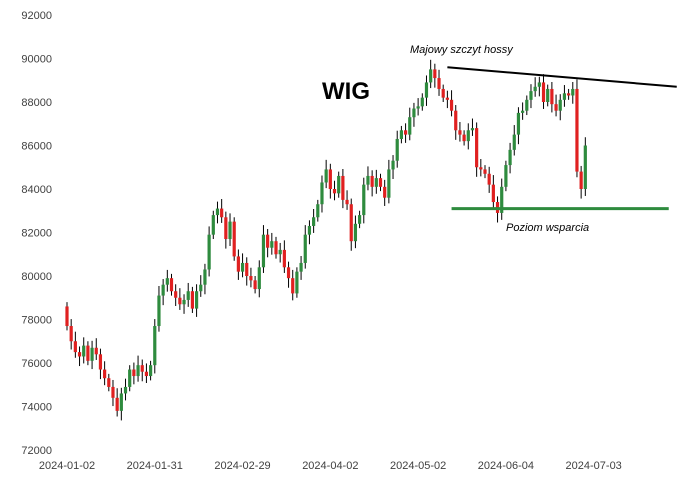 This screenshot has height=491, width=680. I want to click on x-tick-label: 2024-05-02, so click(418, 466).